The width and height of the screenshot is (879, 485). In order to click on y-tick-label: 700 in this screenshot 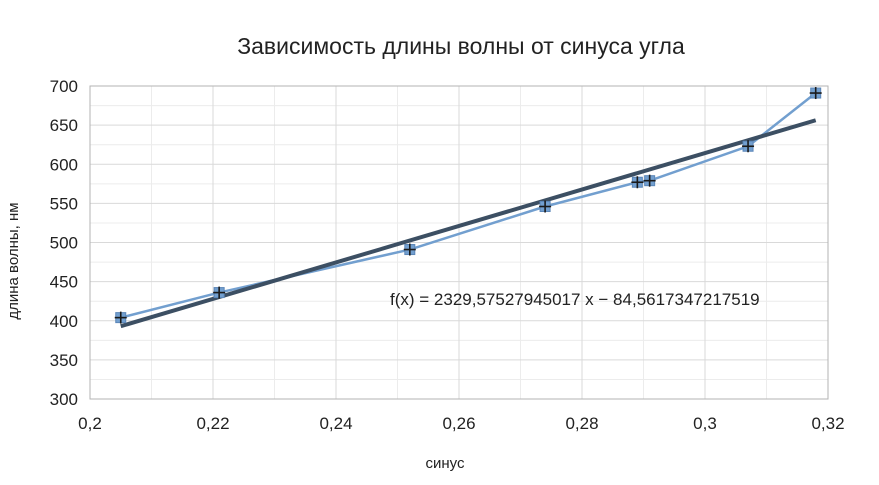, I will do `click(64, 86)`.